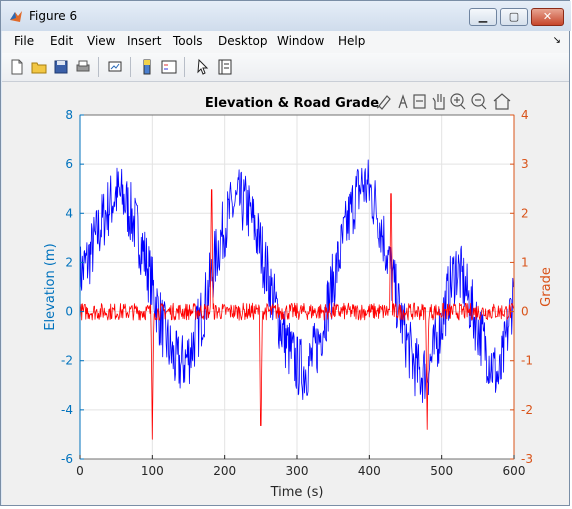 The height and width of the screenshot is (509, 572). What do you see at coordinates (69, 213) in the screenshot?
I see `left-y-tick-label: 4` at bounding box center [69, 213].